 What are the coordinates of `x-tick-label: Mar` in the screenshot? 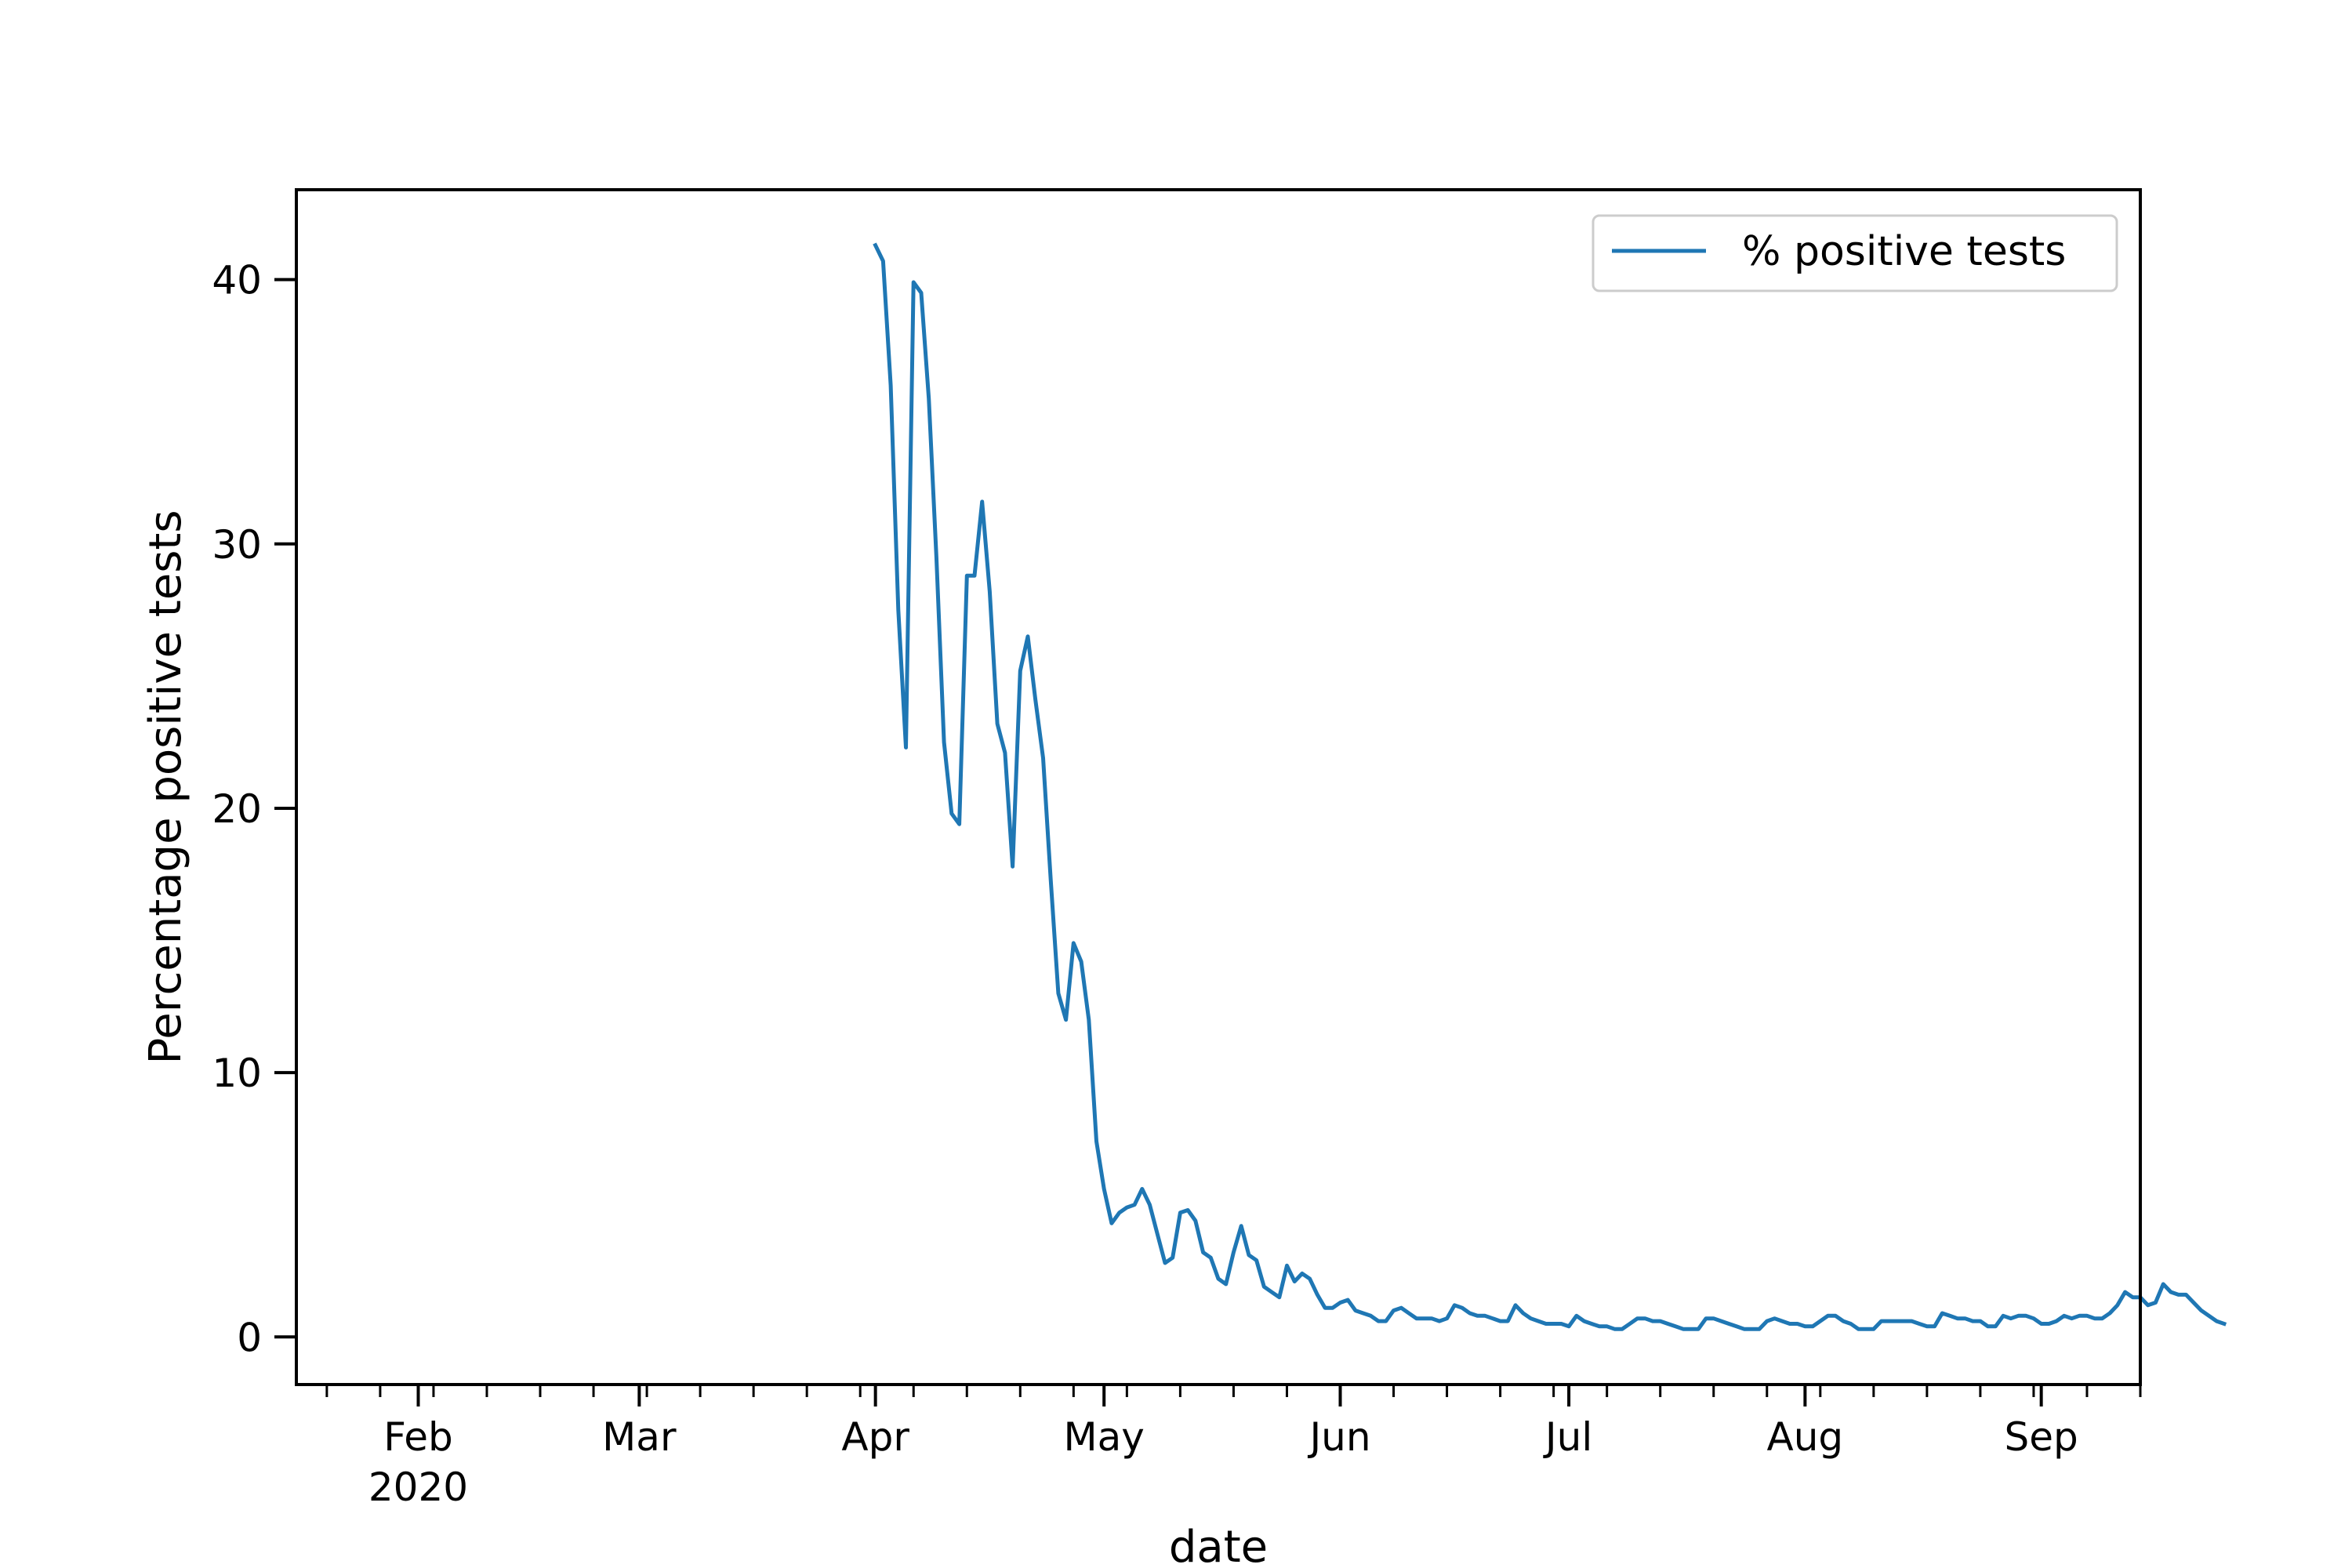 It's located at (639, 1437).